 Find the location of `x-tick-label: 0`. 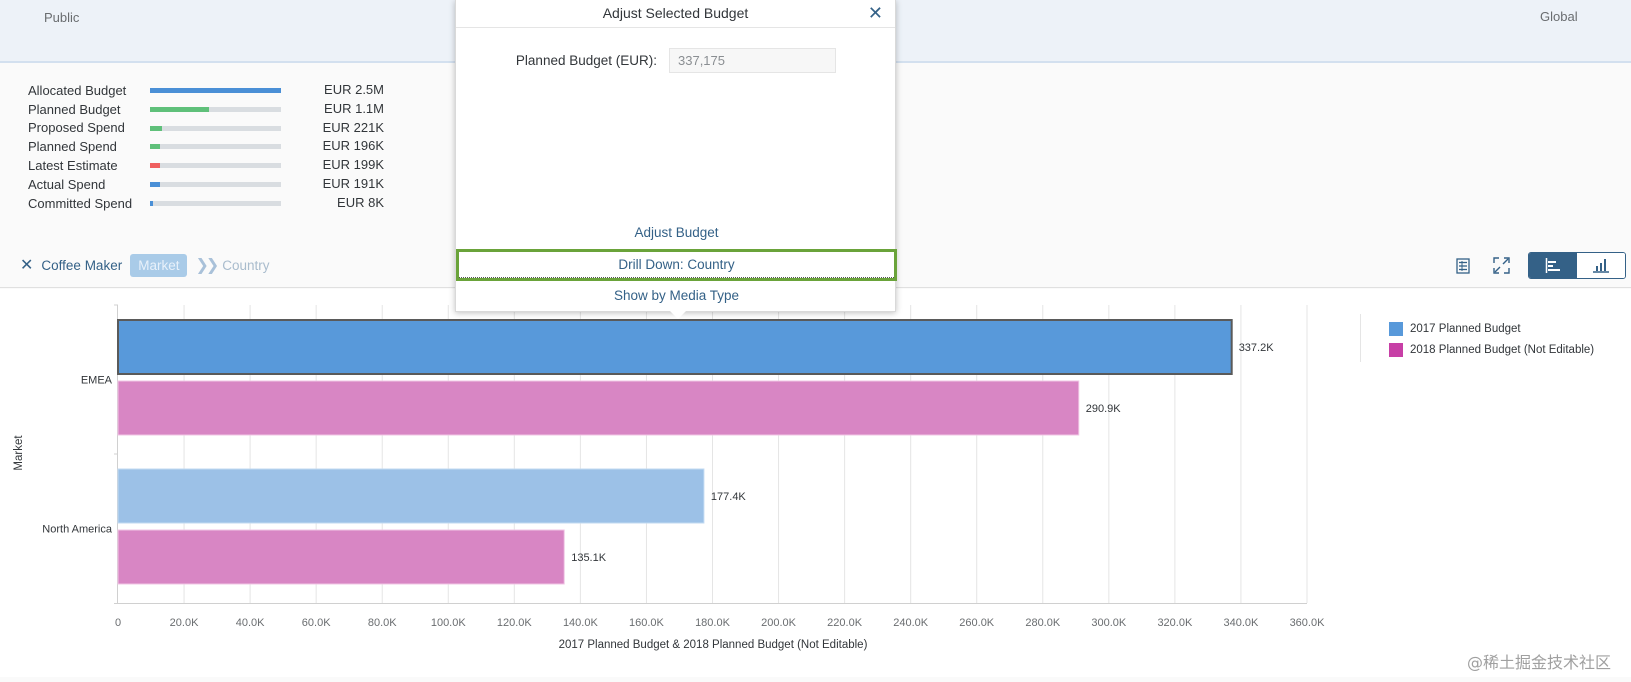

x-tick-label: 0 is located at coordinates (118, 623).